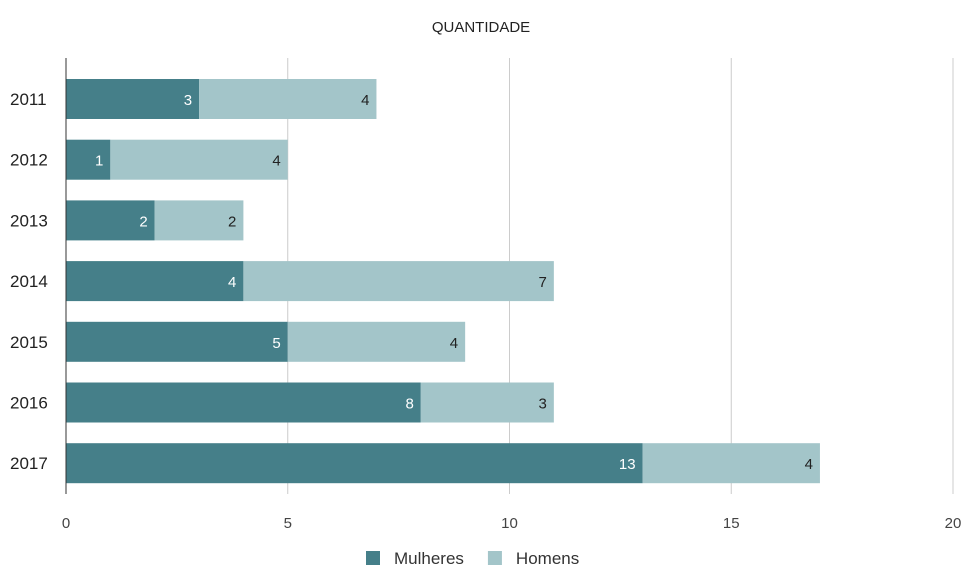  I want to click on x-tick-label: 15, so click(731, 523).